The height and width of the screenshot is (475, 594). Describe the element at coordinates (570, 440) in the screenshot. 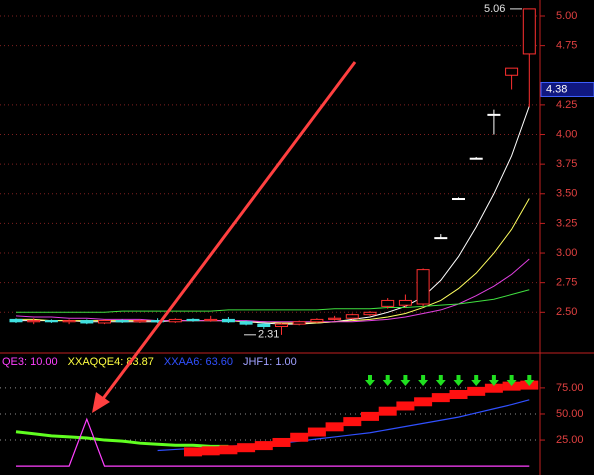

I see `y-tick-label: 25.00` at that location.